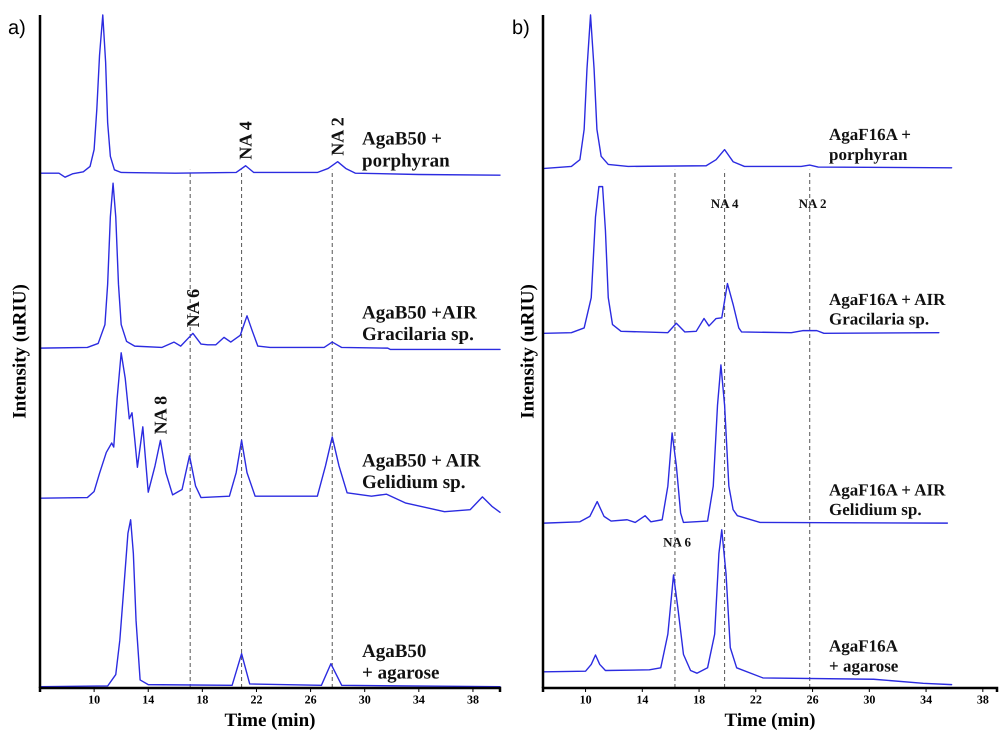 The image size is (999, 736). Describe the element at coordinates (17, 28) in the screenshot. I see `chart-title: a)` at that location.